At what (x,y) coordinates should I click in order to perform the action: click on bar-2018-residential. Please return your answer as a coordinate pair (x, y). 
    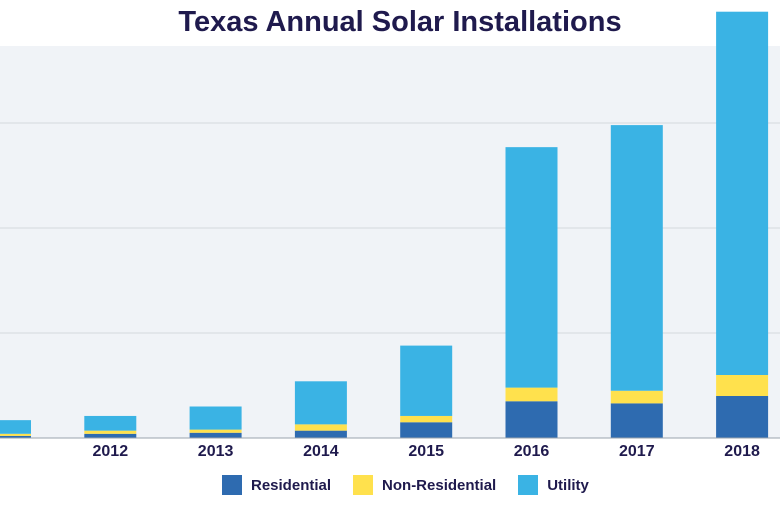
    Looking at the image, I should click on (742, 417).